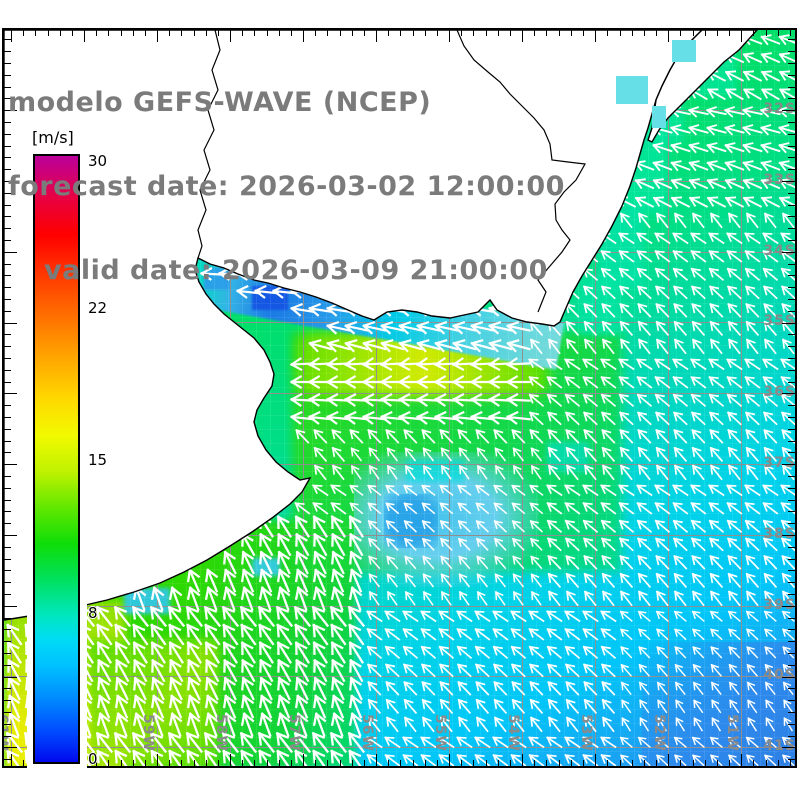 The width and height of the screenshot is (800, 800). I want to click on lon-label: 53W, so click(586, 733).